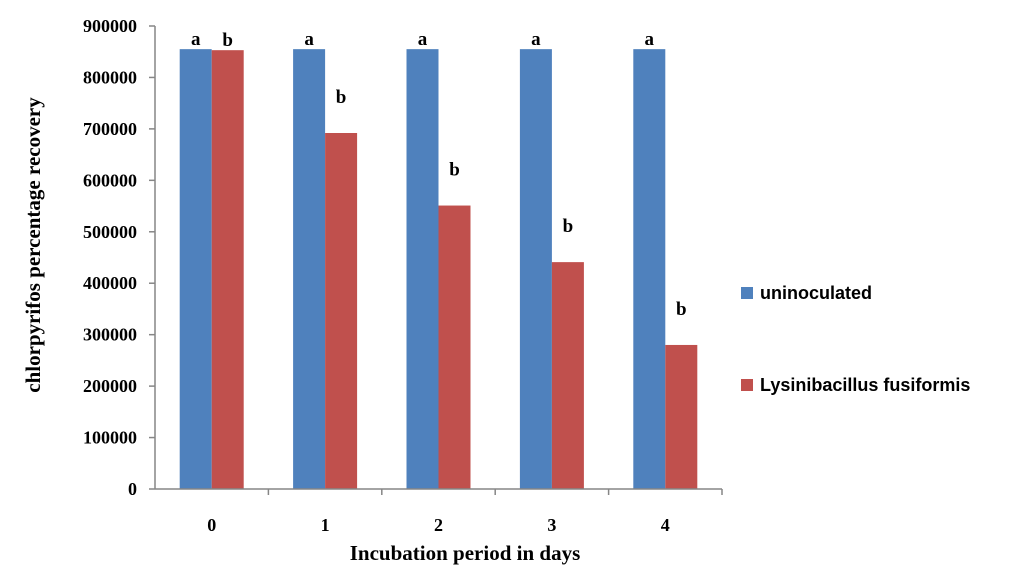  What do you see at coordinates (110, 386) in the screenshot?
I see `y-tick-label: 200000` at bounding box center [110, 386].